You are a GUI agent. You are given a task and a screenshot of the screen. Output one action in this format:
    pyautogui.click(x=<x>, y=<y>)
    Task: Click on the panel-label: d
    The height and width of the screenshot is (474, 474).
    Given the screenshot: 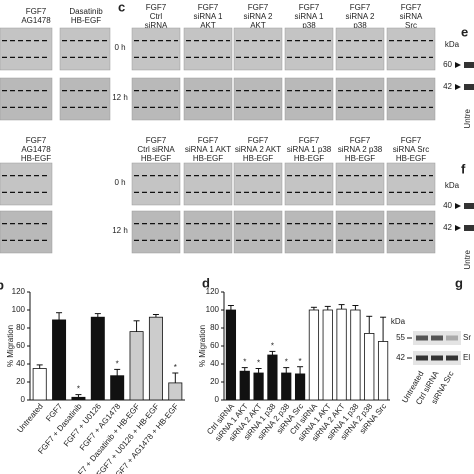 What is the action you would take?
    pyautogui.click(x=206, y=282)
    